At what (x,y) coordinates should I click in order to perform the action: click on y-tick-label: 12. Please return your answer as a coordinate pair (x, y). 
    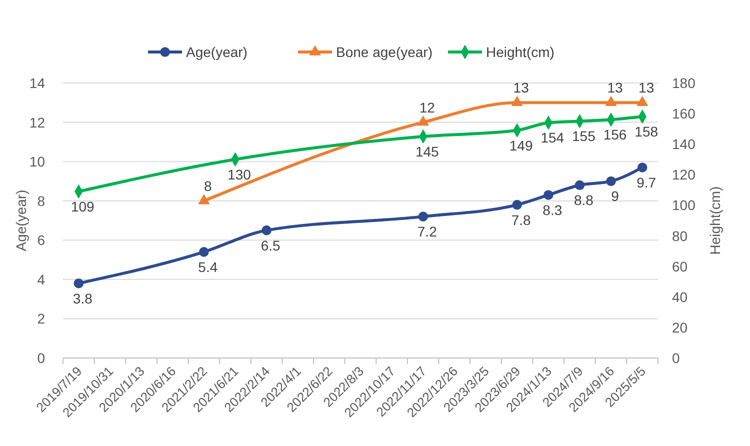
    Looking at the image, I should click on (37, 122).